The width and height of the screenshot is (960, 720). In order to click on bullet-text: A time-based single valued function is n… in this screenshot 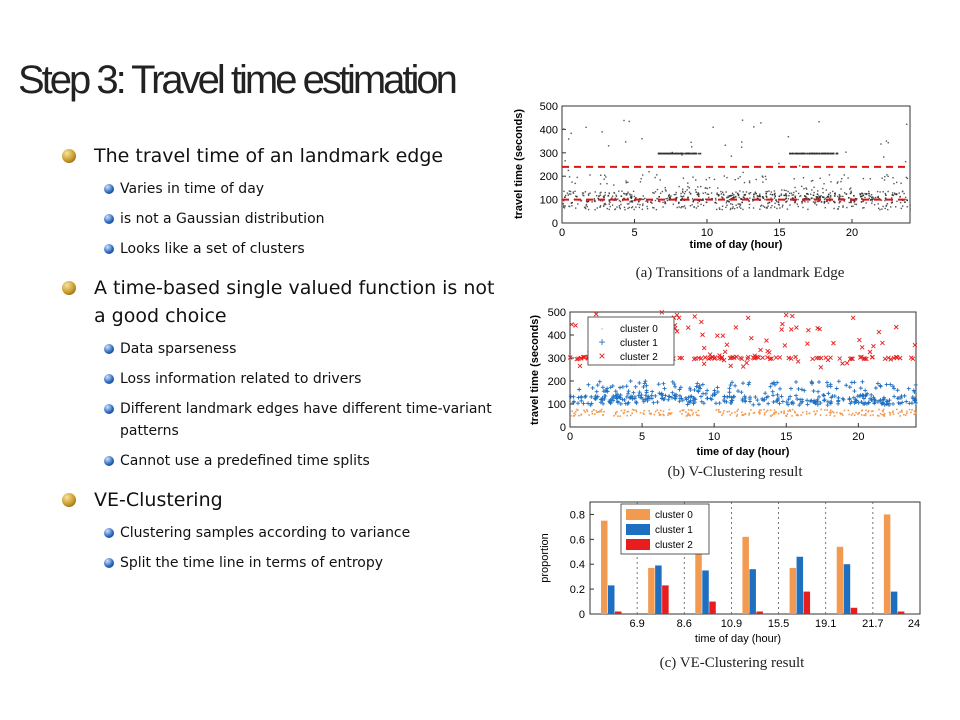, I will do `click(294, 302)`.